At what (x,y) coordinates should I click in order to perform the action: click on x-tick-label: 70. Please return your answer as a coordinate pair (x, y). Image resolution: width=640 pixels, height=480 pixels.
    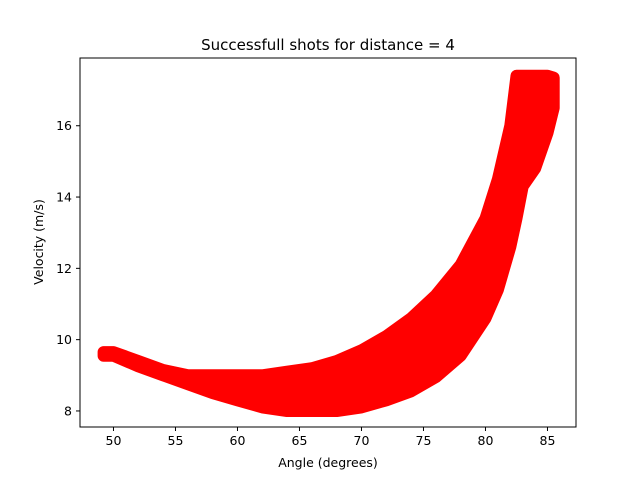
    Looking at the image, I should click on (362, 440).